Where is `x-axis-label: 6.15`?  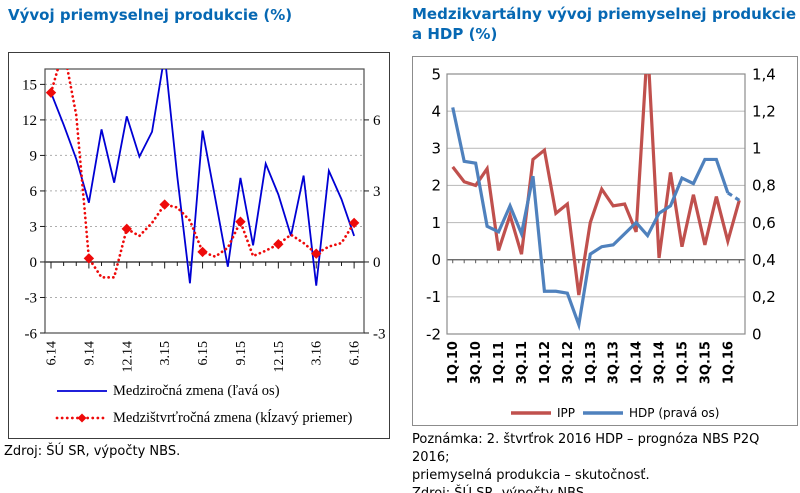
x-axis-label: 6.15 is located at coordinates (203, 353).